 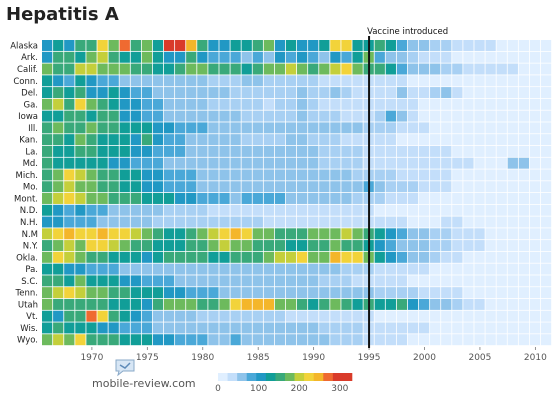 I want to click on watermark-logo-icon, so click(x=125, y=368).